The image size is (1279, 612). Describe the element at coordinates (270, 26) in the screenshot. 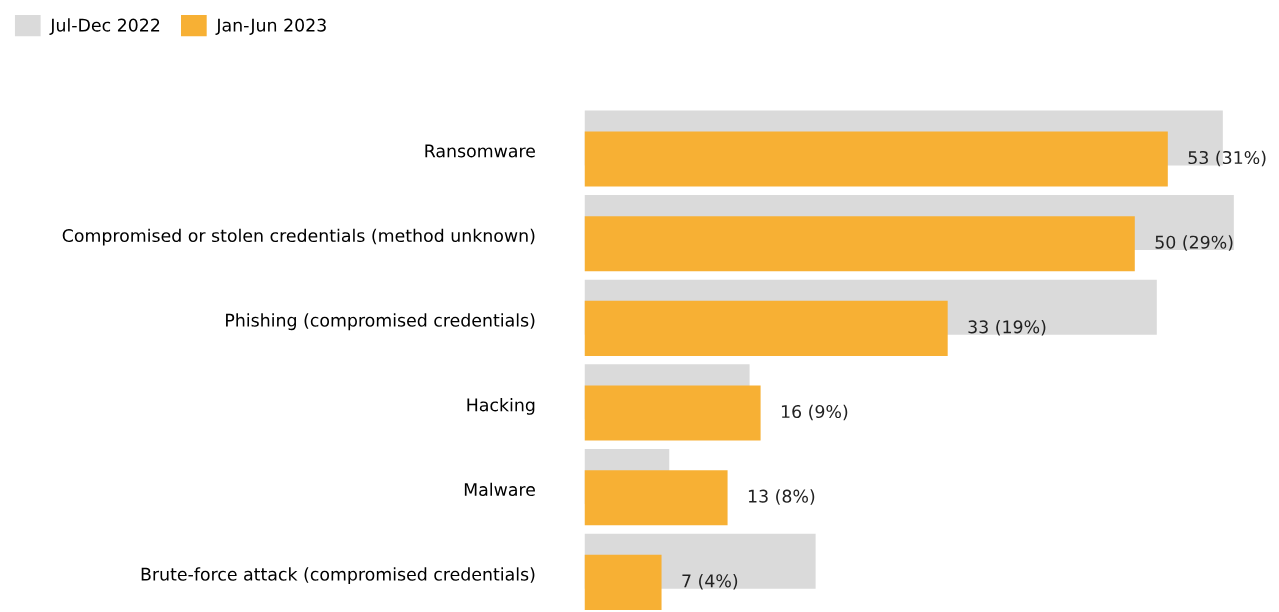

I see `legend-label: Jan-Jun 2023` at that location.